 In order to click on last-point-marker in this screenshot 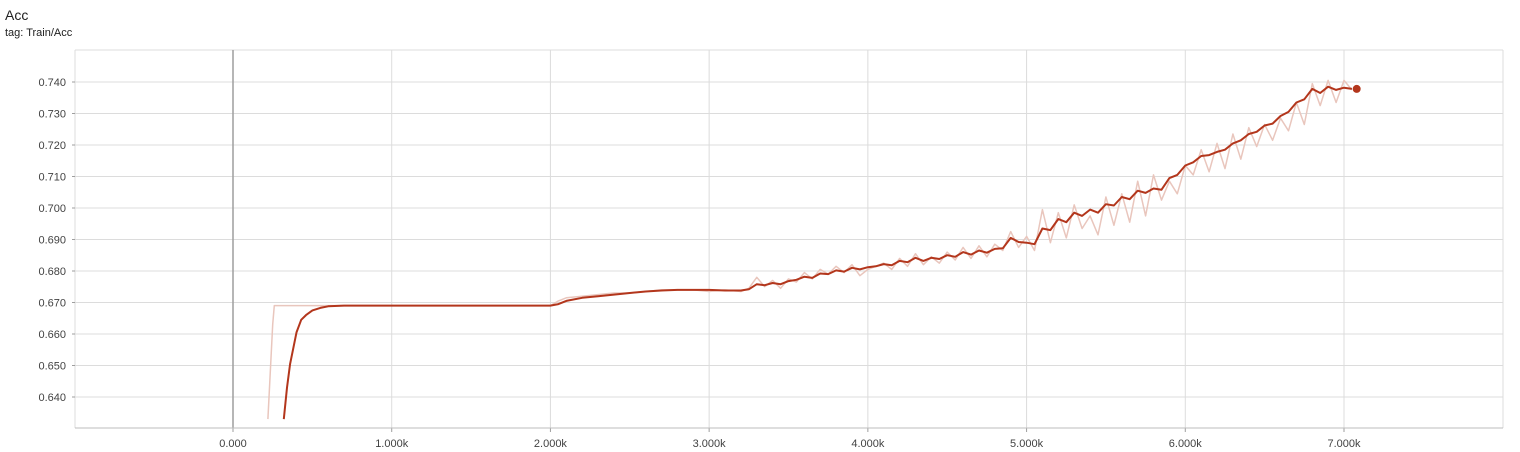, I will do `click(1356, 88)`.